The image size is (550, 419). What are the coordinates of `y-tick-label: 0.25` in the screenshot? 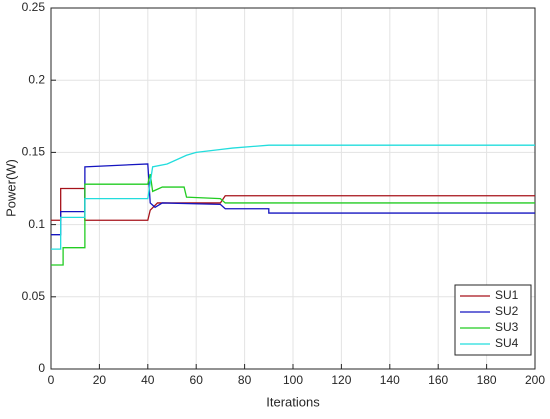 It's located at (34, 7).